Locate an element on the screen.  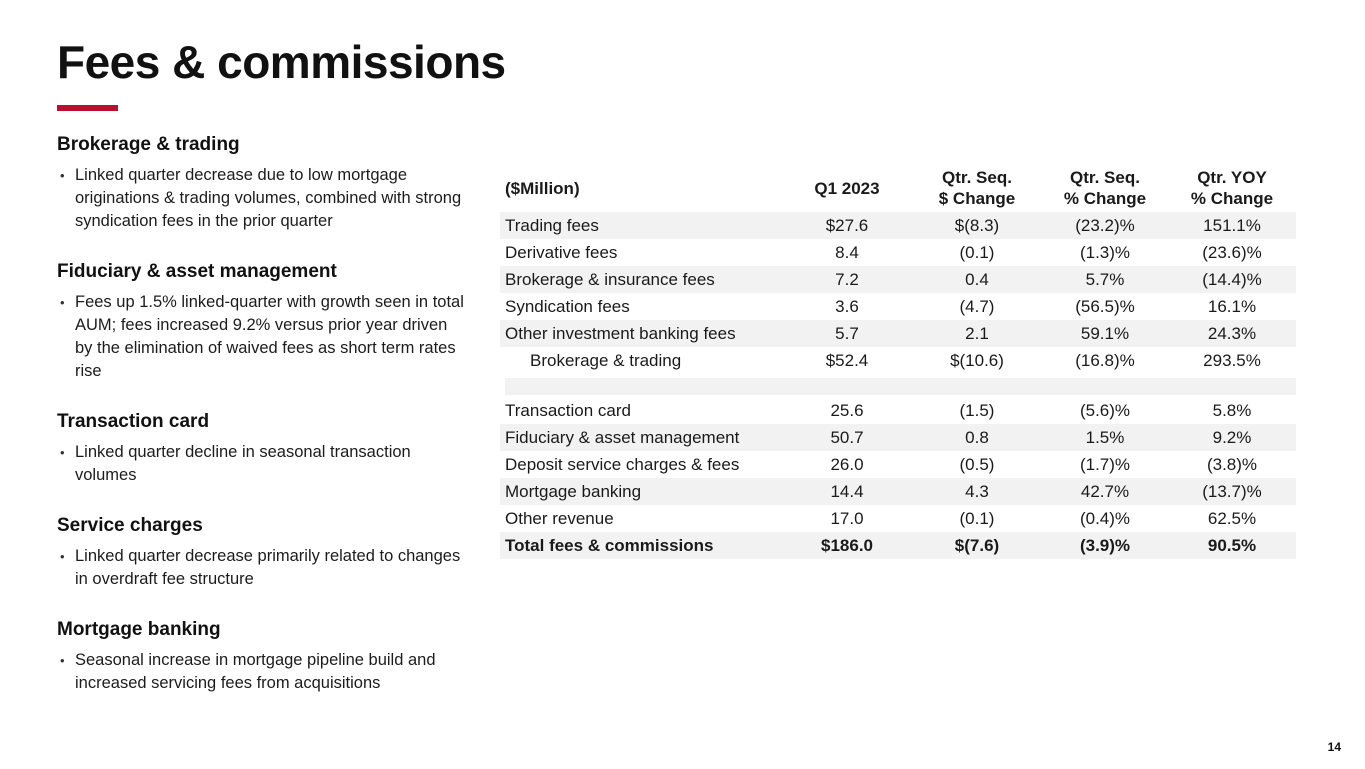
row-value: 50.7 is located at coordinates (847, 437).